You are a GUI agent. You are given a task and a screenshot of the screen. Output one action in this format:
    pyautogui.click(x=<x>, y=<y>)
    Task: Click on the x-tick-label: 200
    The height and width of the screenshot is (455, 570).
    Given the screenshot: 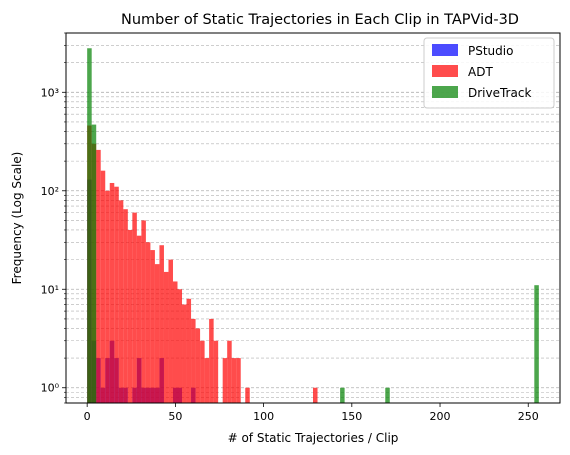 What is the action you would take?
    pyautogui.click(x=440, y=416)
    